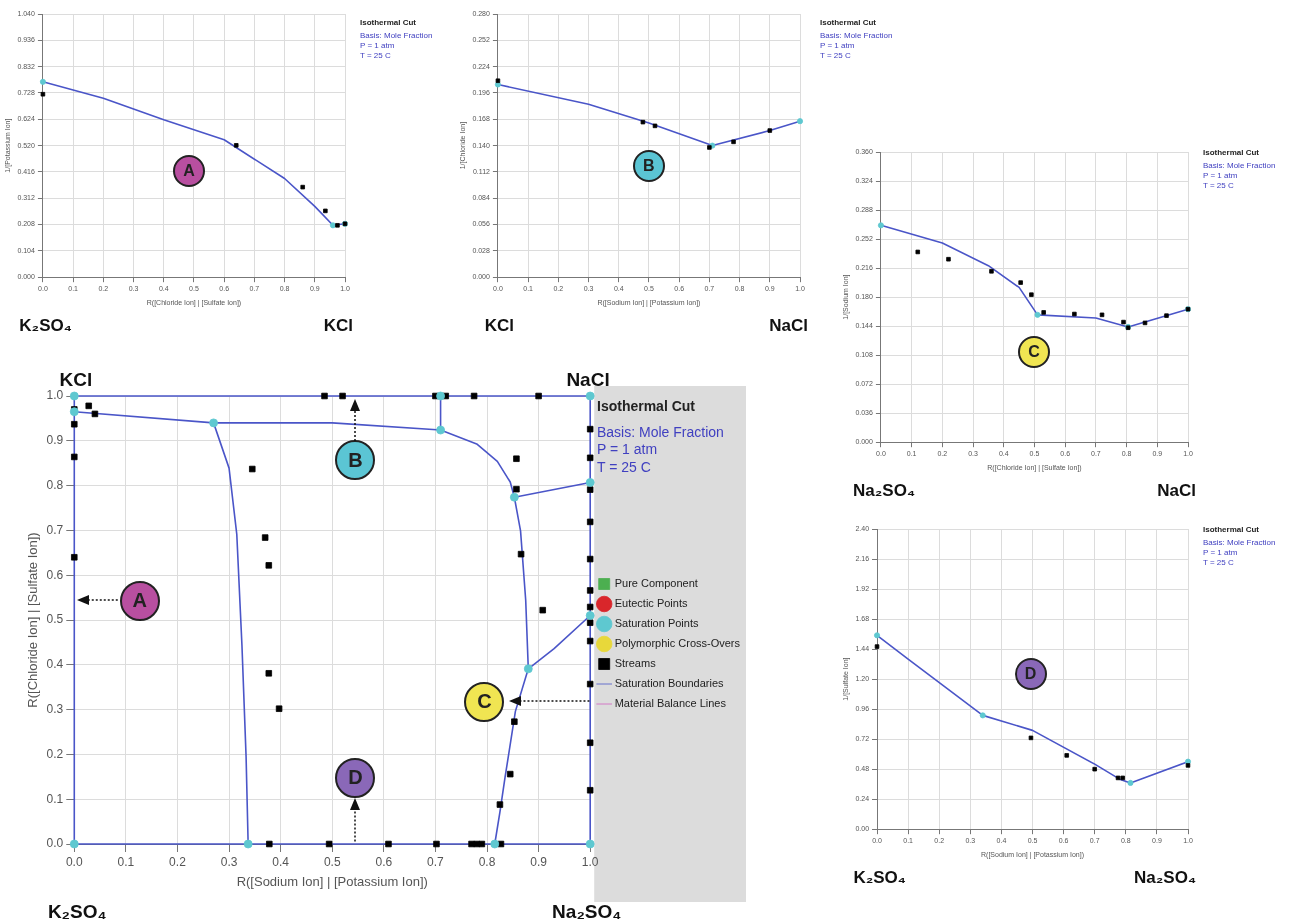 This screenshot has width=1292, height=922. What do you see at coordinates (55, 574) in the screenshot?
I see `y-tick-label: 0.6` at bounding box center [55, 574].